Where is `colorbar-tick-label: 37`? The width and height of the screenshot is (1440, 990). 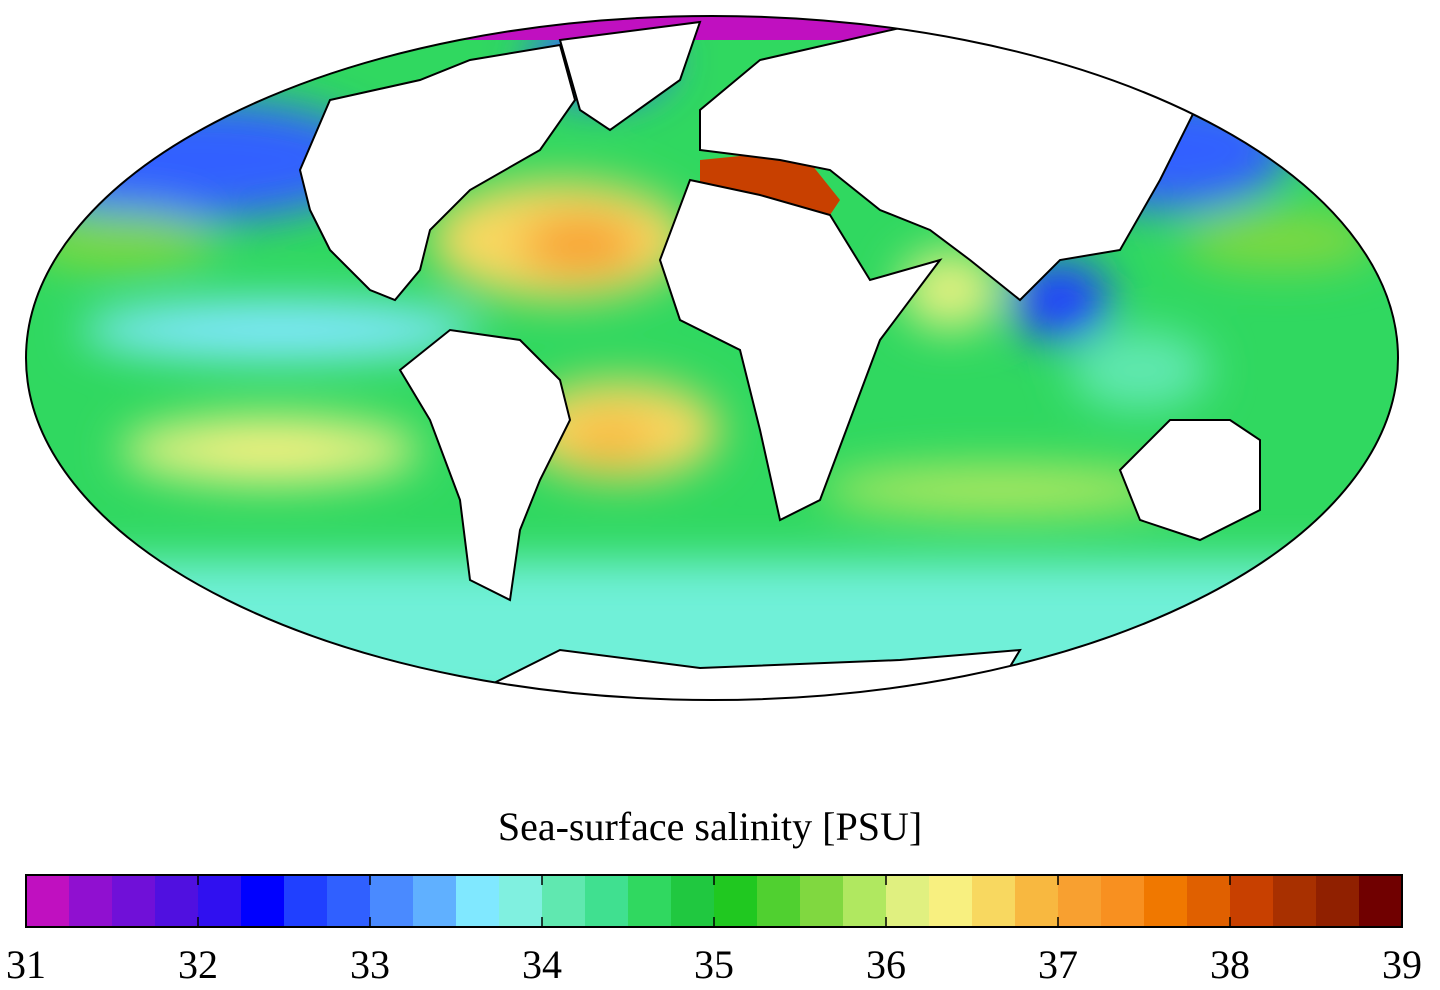 colorbar-tick-label: 37 is located at coordinates (1058, 964).